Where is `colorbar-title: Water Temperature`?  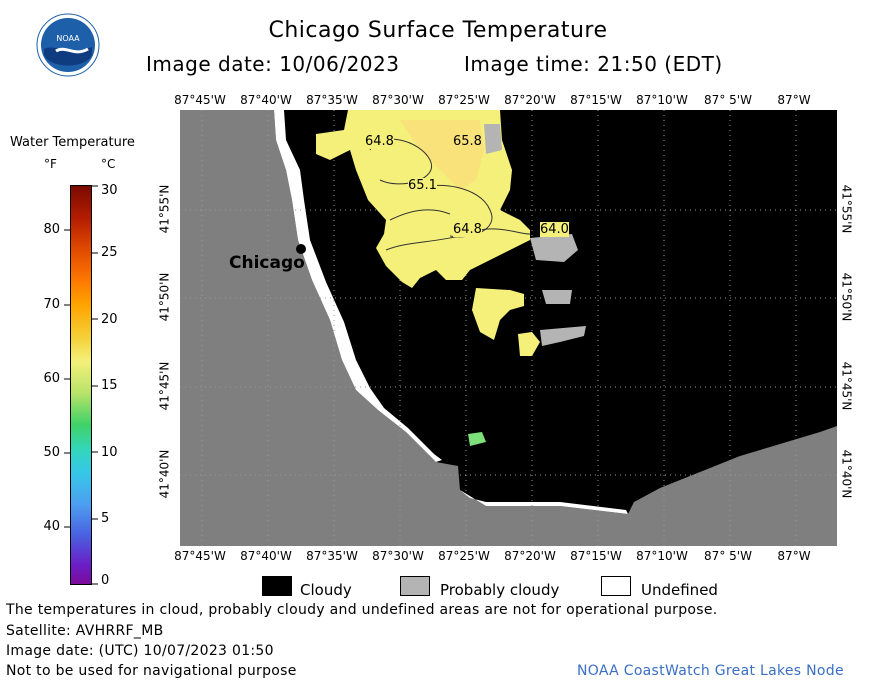 colorbar-title: Water Temperature is located at coordinates (72, 142).